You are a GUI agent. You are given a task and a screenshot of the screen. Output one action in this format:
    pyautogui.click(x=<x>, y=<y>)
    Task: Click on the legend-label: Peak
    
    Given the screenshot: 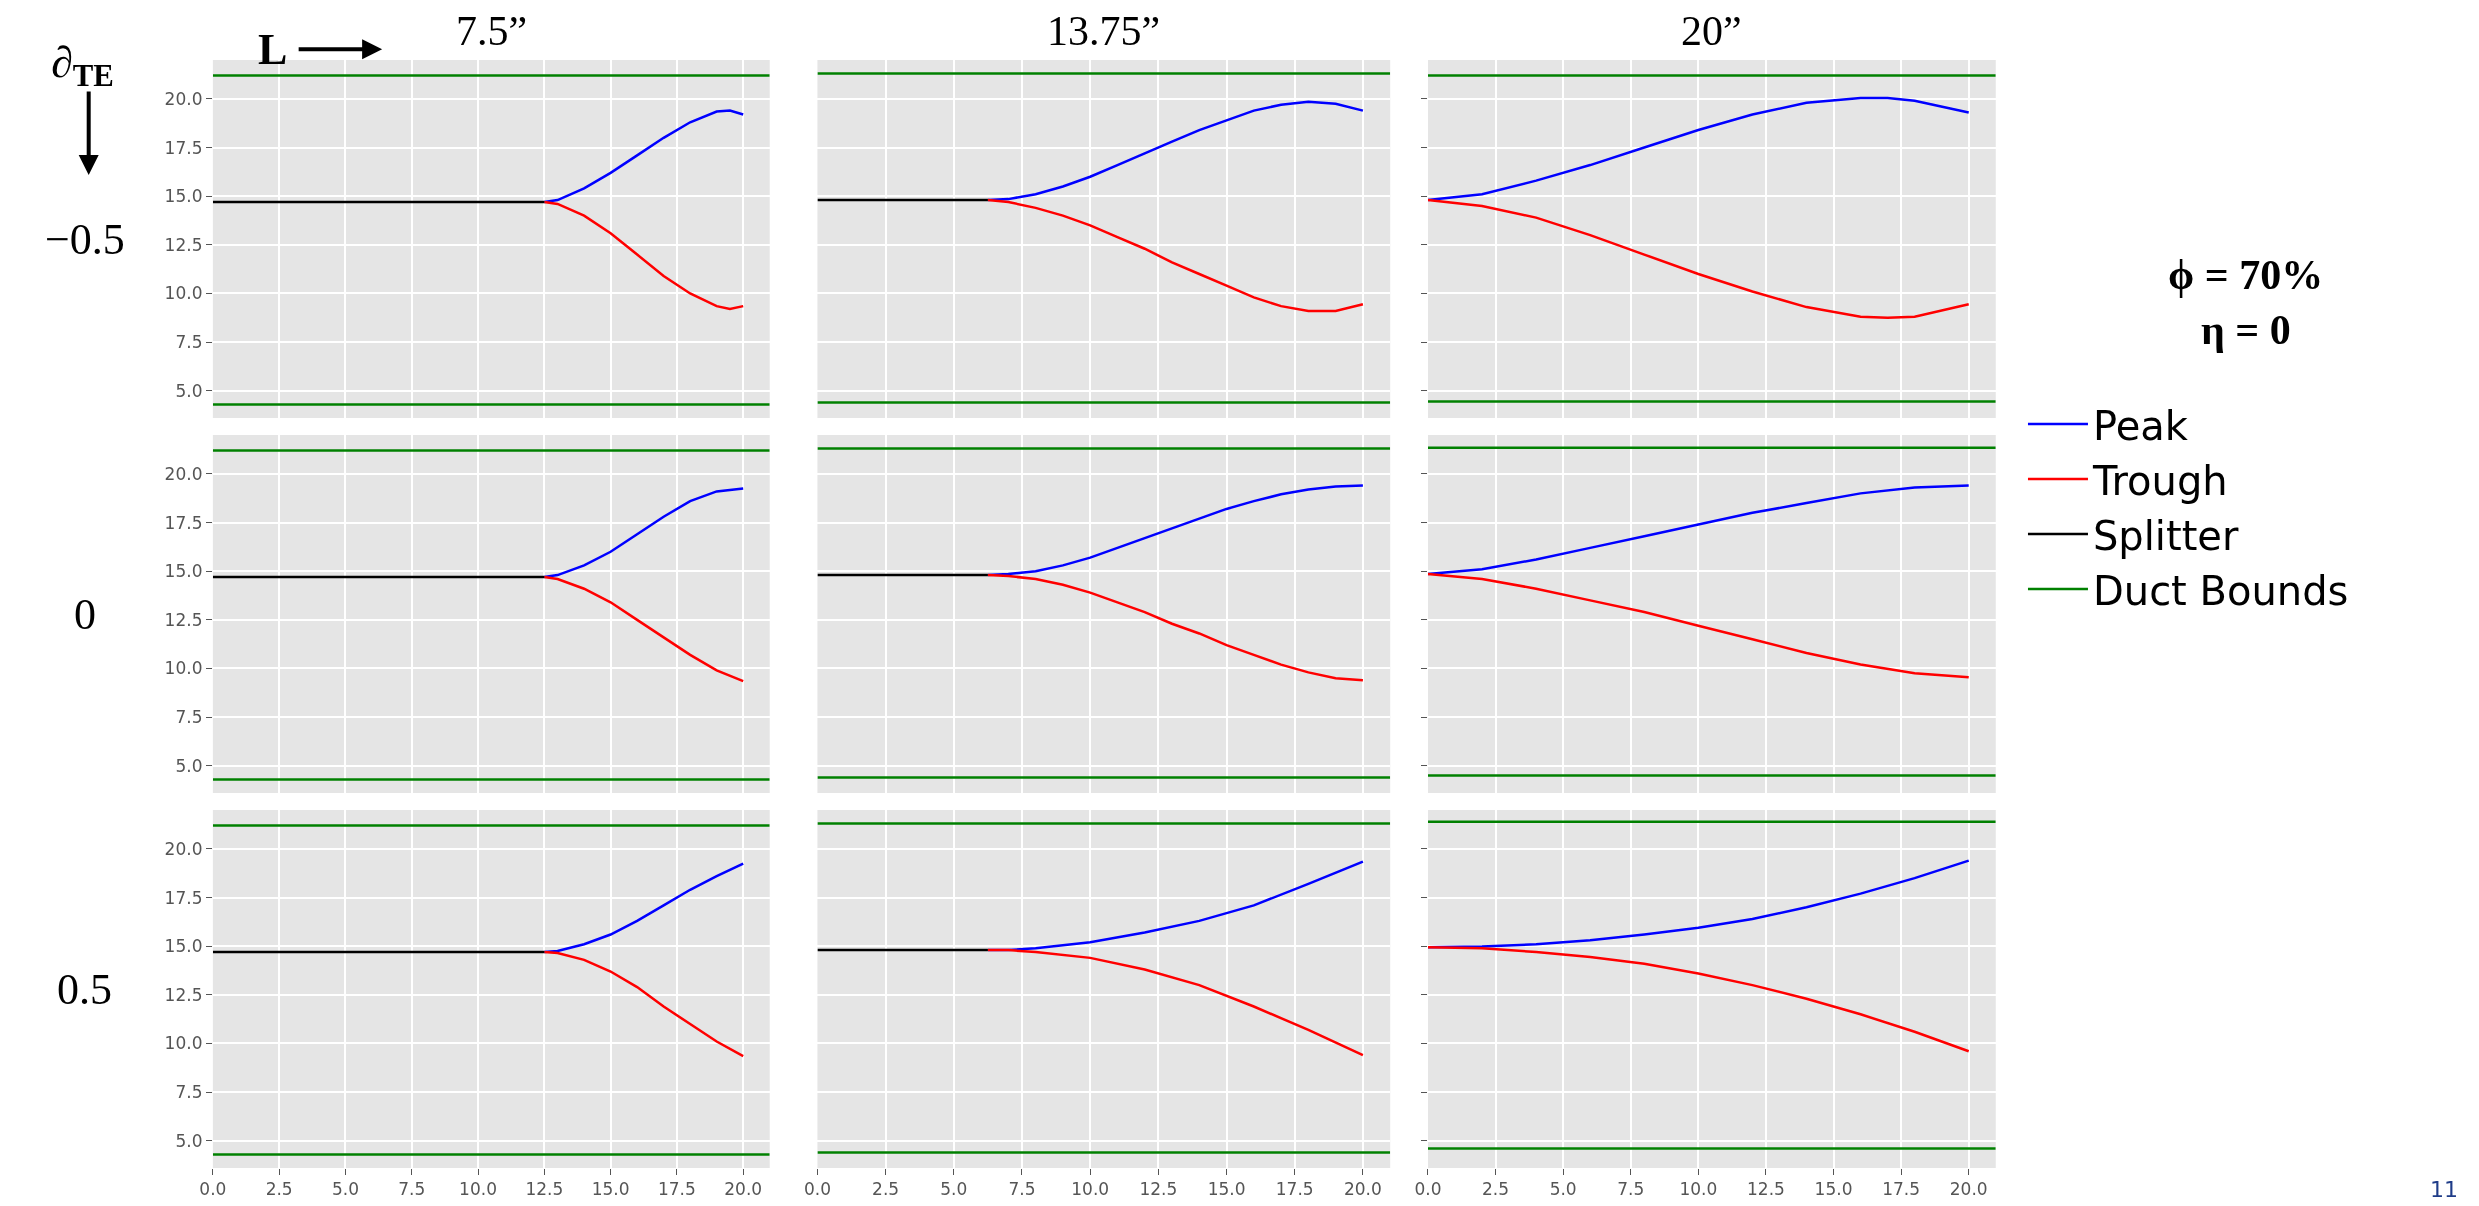 What is the action you would take?
    pyautogui.click(x=2140, y=425)
    